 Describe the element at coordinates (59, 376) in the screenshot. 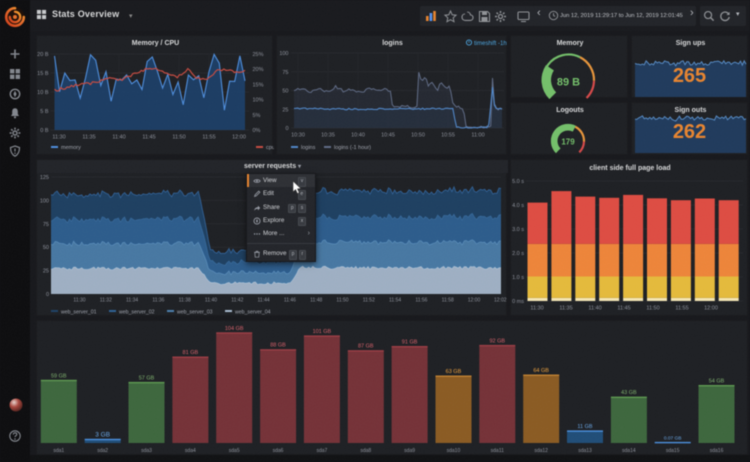

I see `svg-text: 59 GB` at that location.